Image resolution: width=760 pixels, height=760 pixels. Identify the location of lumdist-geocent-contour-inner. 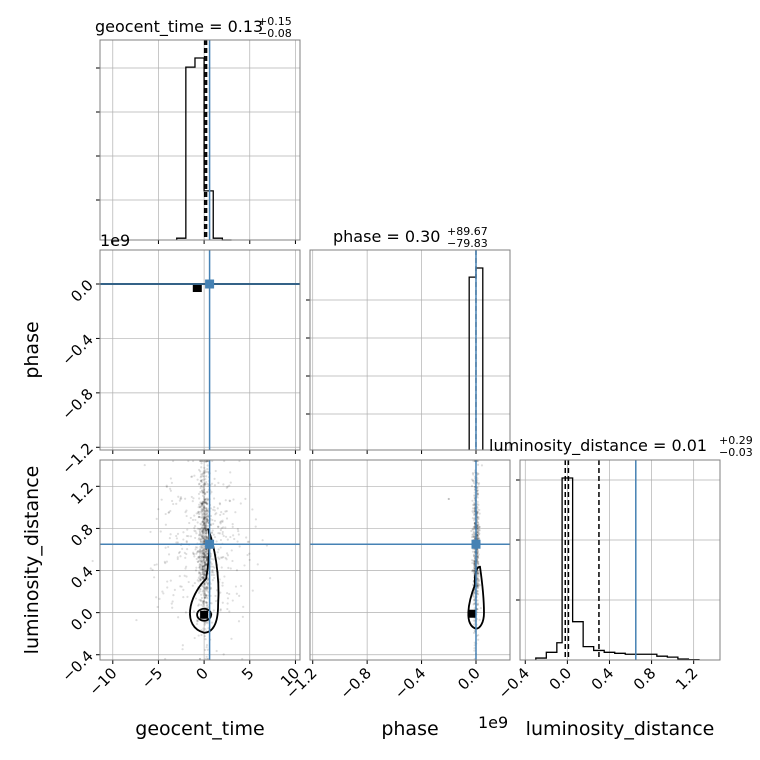
(204, 614).